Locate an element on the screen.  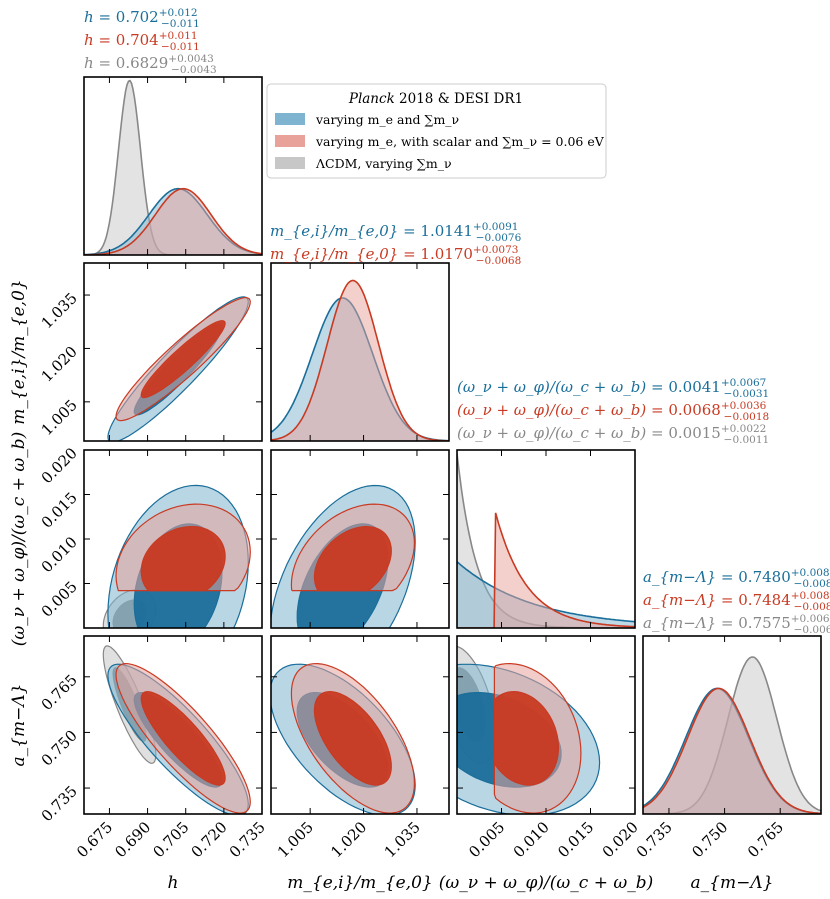
x-tick-label-om: 0.020 is located at coordinates (620, 839).